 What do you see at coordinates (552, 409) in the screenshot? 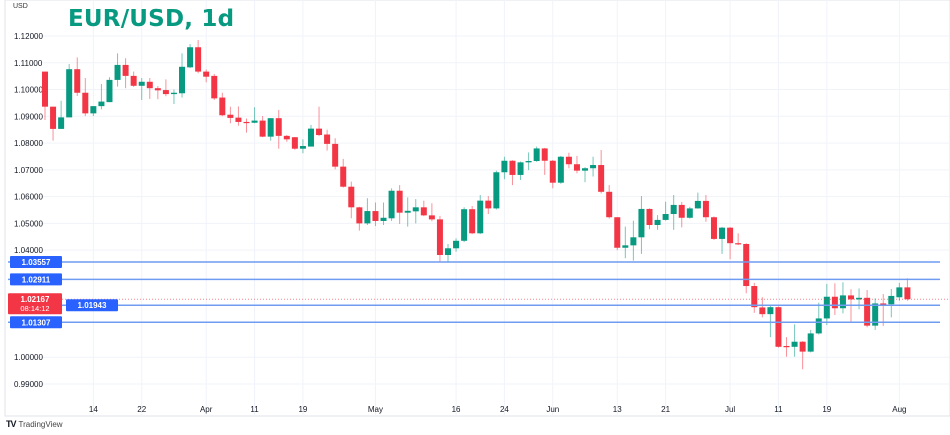
I see `time-tick-label: Jun` at bounding box center [552, 409].